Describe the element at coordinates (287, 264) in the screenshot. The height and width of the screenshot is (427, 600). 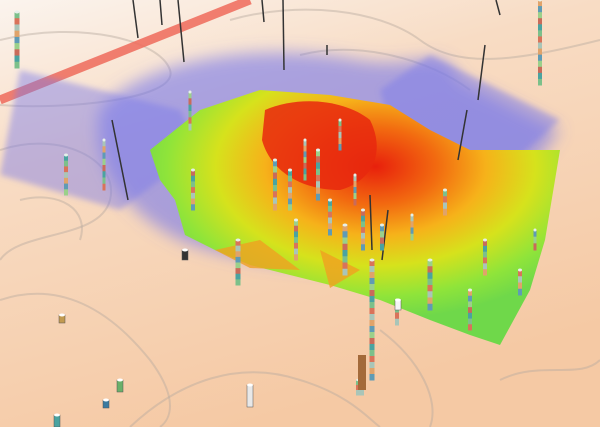
I see `grade-facet` at that location.